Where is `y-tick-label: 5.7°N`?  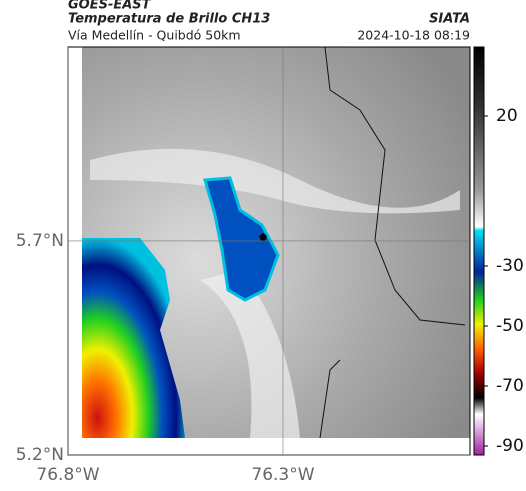
y-tick-label: 5.7°N is located at coordinates (40, 241).